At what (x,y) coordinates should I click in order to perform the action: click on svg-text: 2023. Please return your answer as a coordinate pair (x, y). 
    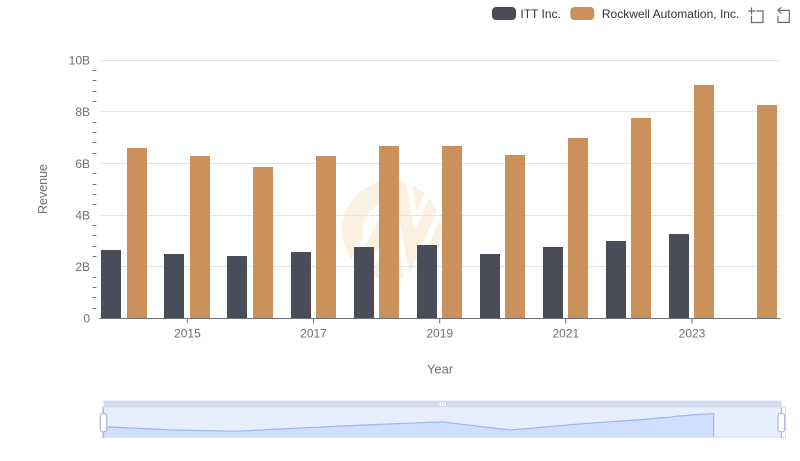
    Looking at the image, I should click on (692, 334).